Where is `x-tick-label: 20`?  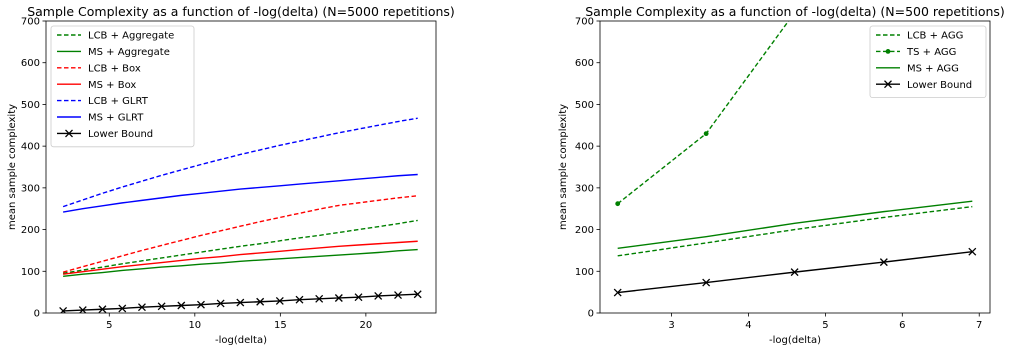
x-tick-label: 20 is located at coordinates (366, 325).